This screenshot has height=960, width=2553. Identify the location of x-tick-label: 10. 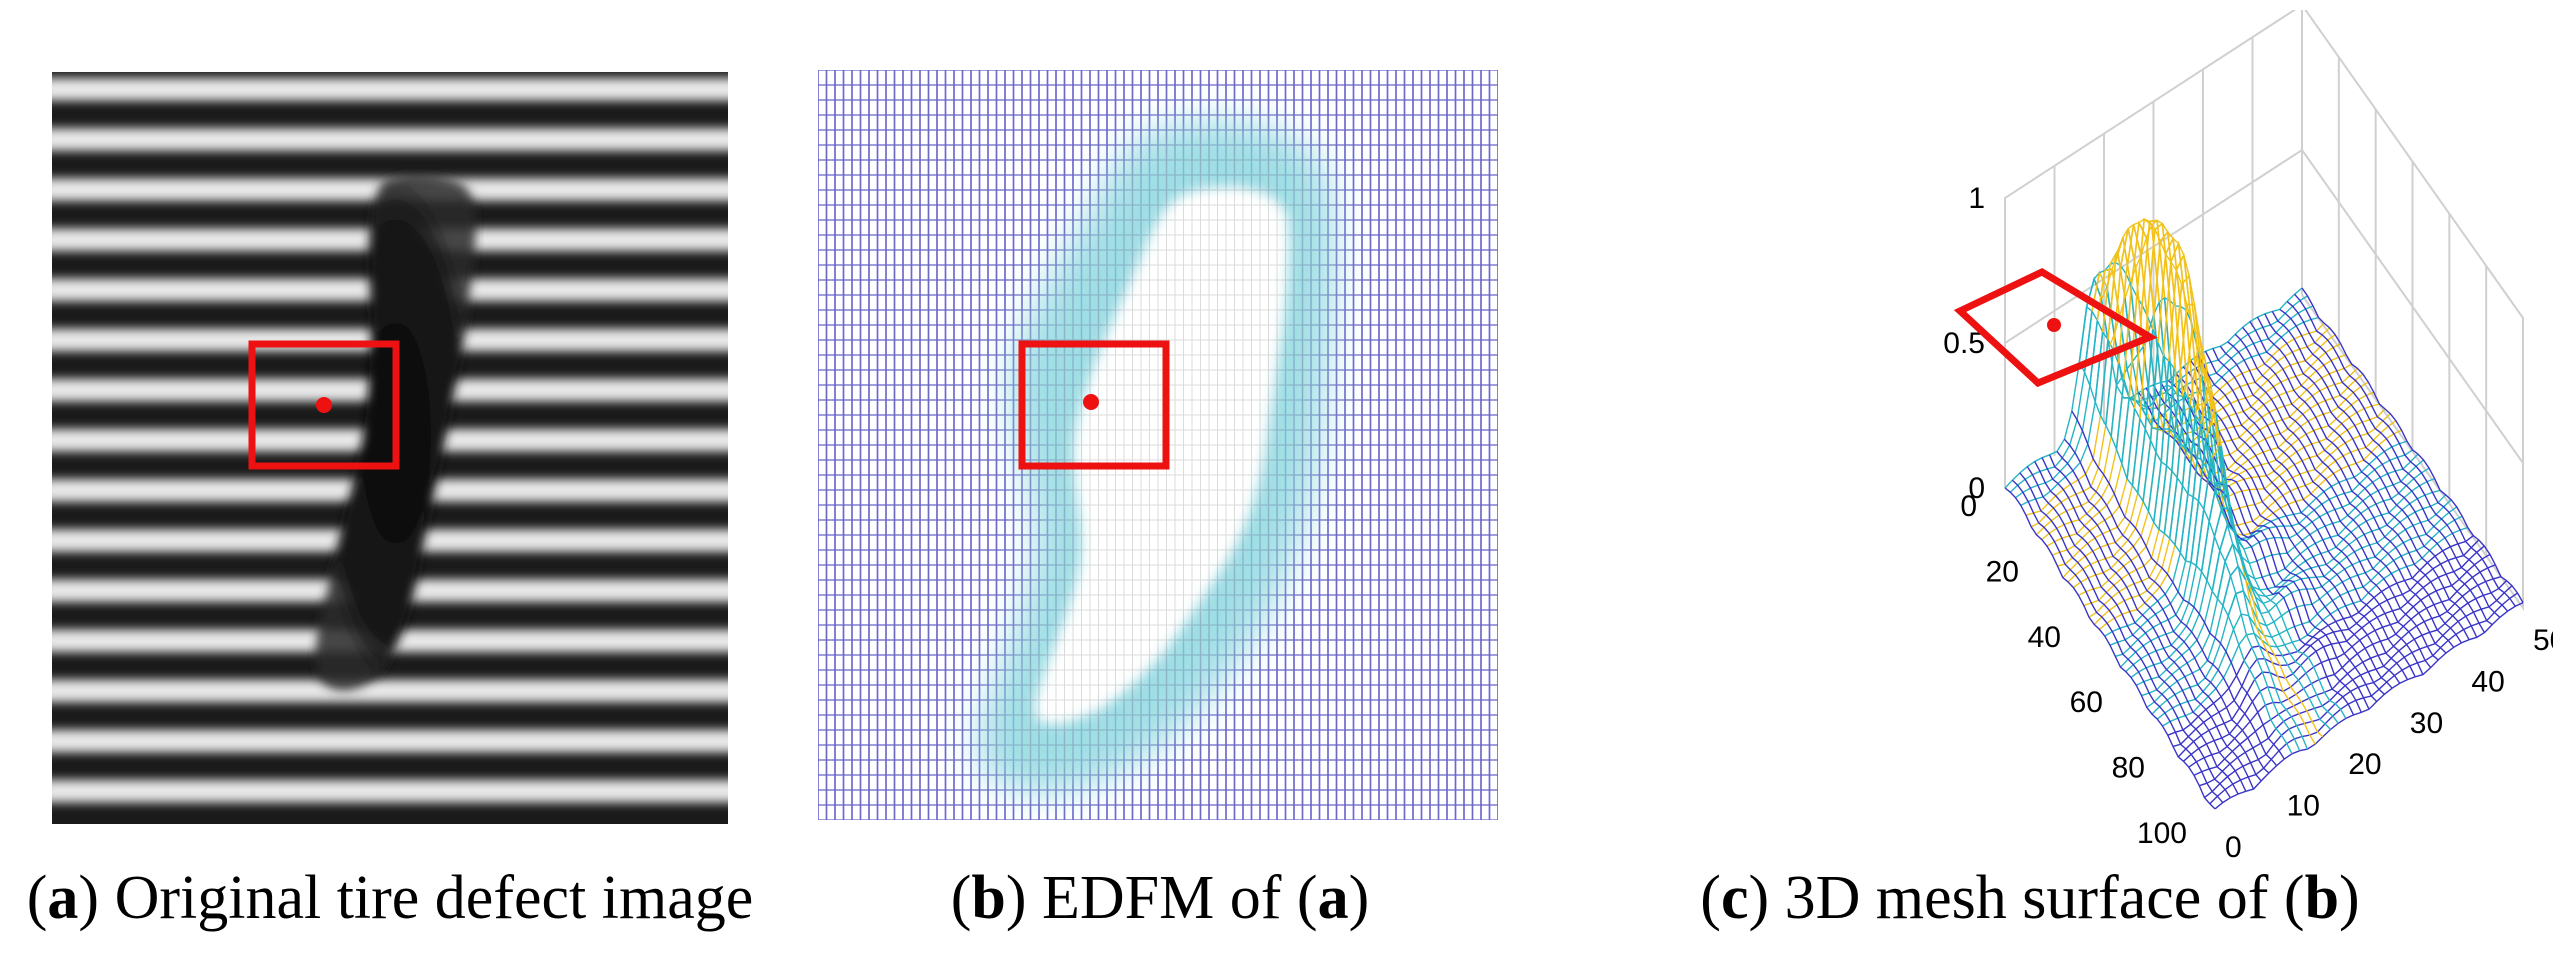
(2303, 806).